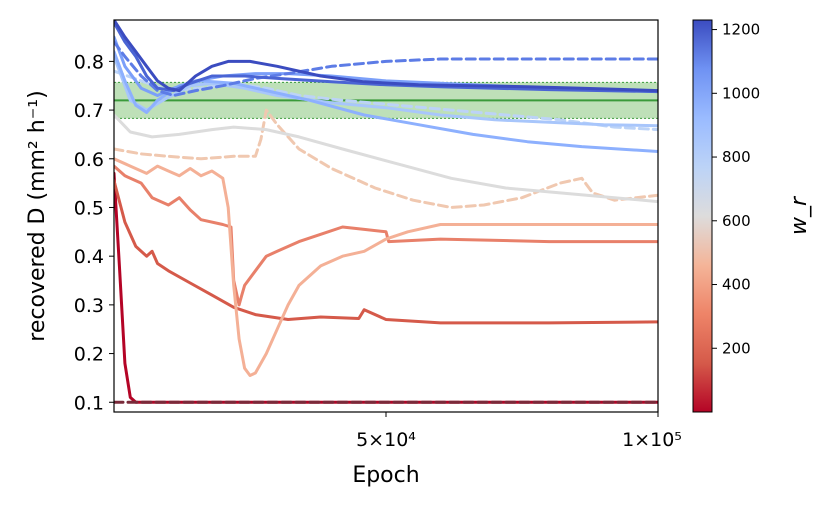 The width and height of the screenshot is (830, 508). What do you see at coordinates (519, 431) in the screenshot?
I see `x-axis: 5×10⁴ 1×10⁵` at bounding box center [519, 431].